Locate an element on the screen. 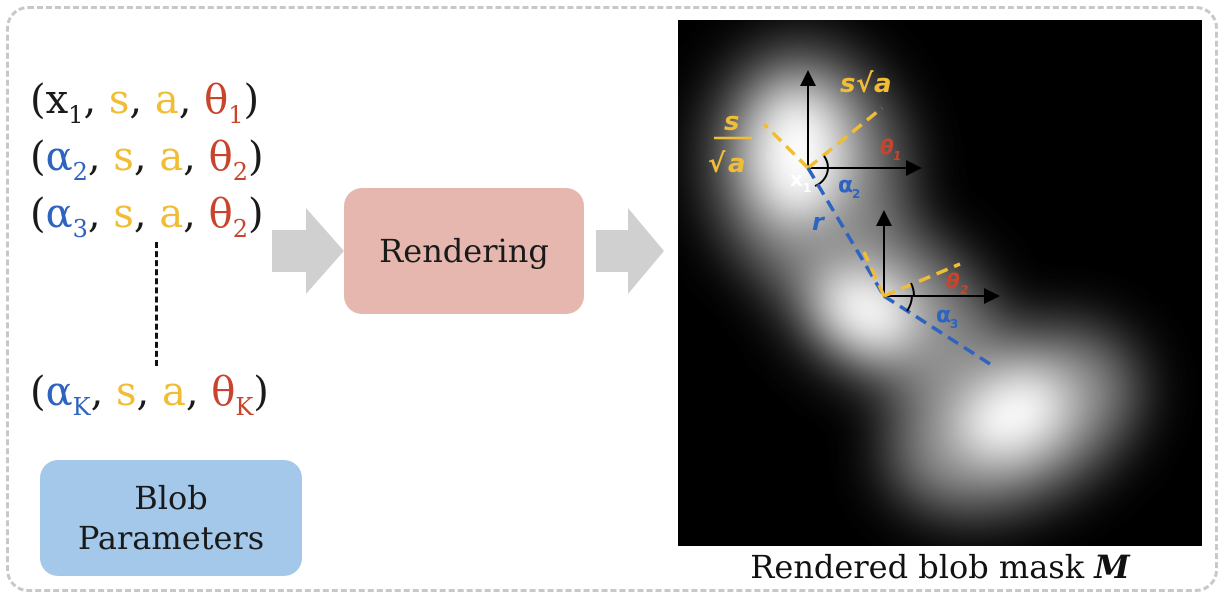 The height and width of the screenshot is (600, 1228). label-theta2-sub: 2 is located at coordinates (964, 290).